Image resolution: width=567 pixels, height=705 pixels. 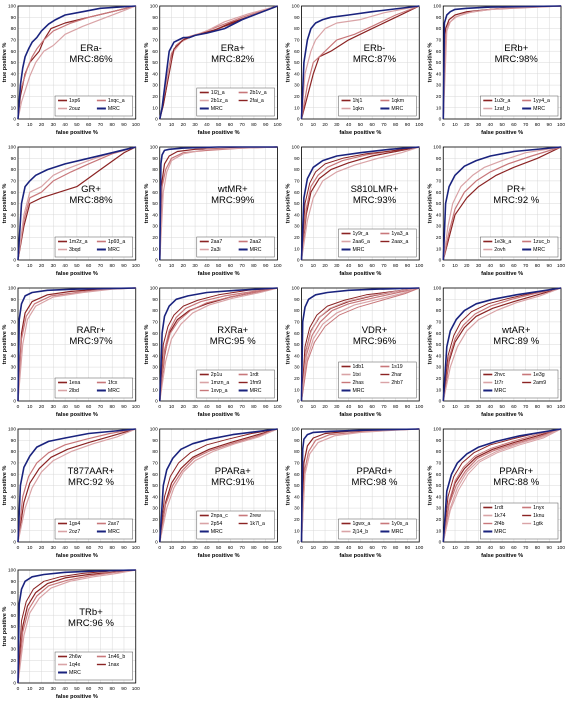 I want to click on series-line-2ouz, so click(x=77, y=62).